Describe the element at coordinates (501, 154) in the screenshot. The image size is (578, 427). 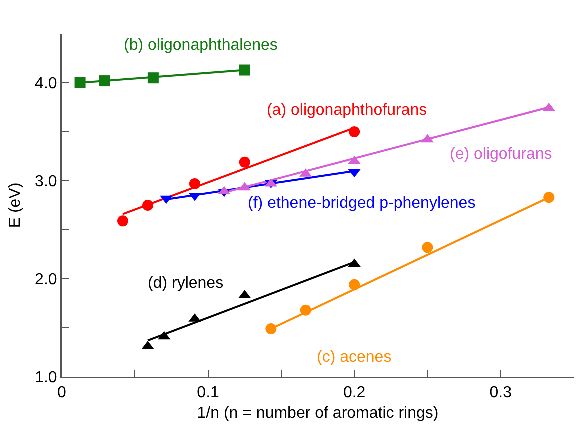
I see `series-label: (e) oligofurans` at that location.